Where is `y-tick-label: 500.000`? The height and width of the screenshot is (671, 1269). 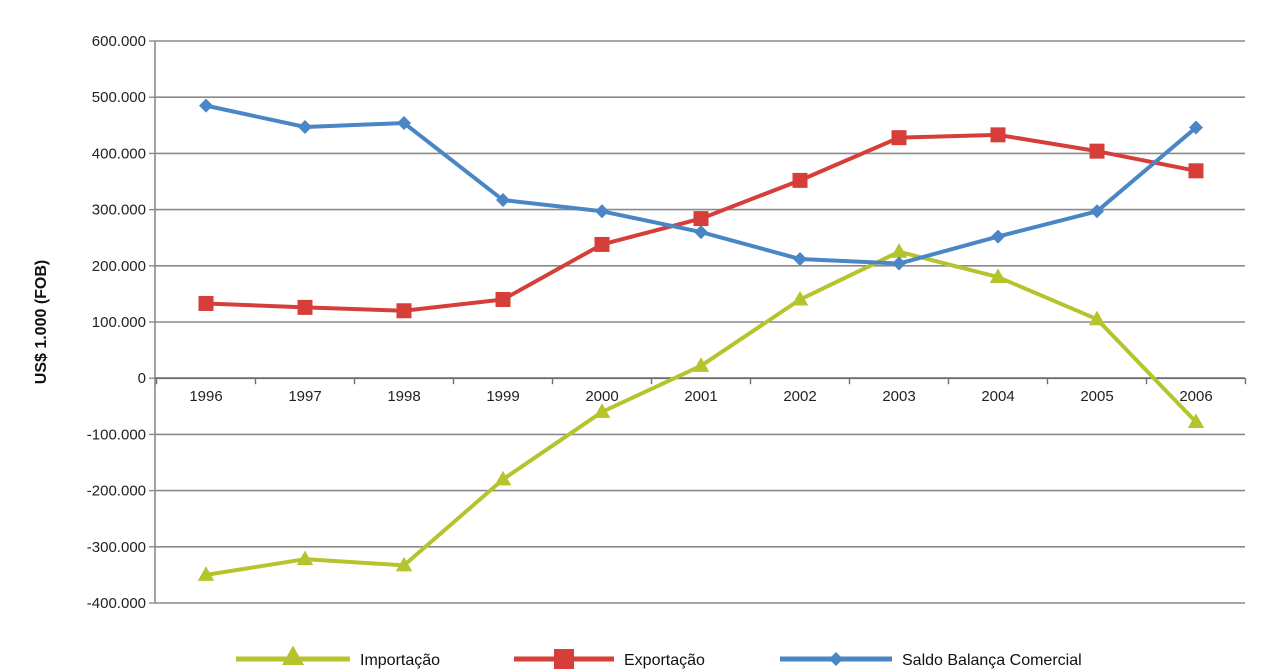 y-tick-label: 500.000 is located at coordinates (119, 97).